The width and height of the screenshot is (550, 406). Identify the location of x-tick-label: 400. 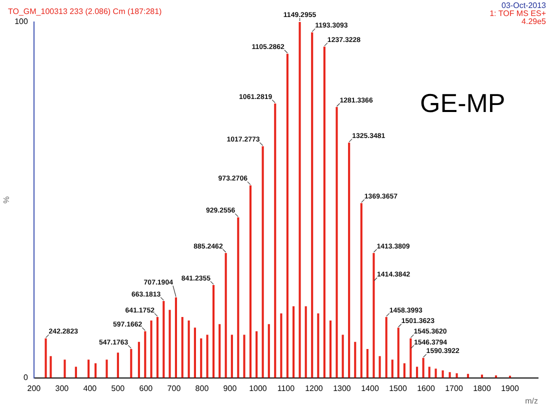
(90, 388).